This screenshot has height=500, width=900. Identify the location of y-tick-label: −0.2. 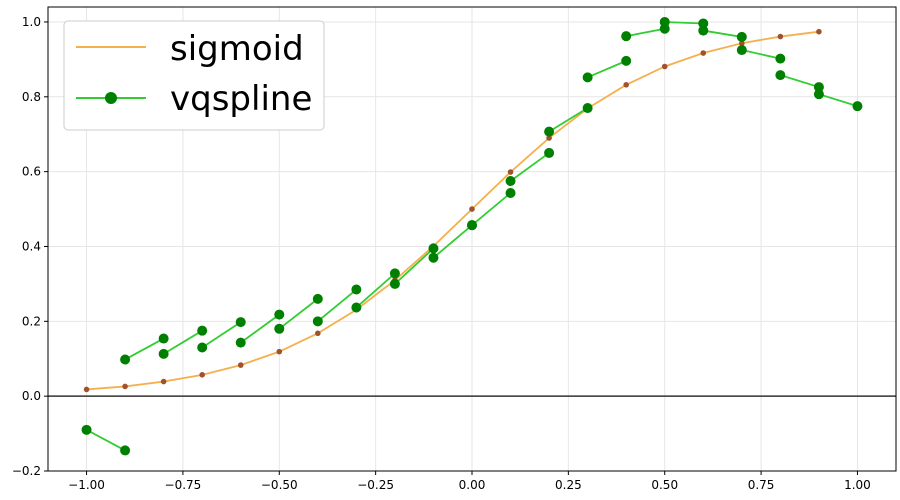
(26, 471).